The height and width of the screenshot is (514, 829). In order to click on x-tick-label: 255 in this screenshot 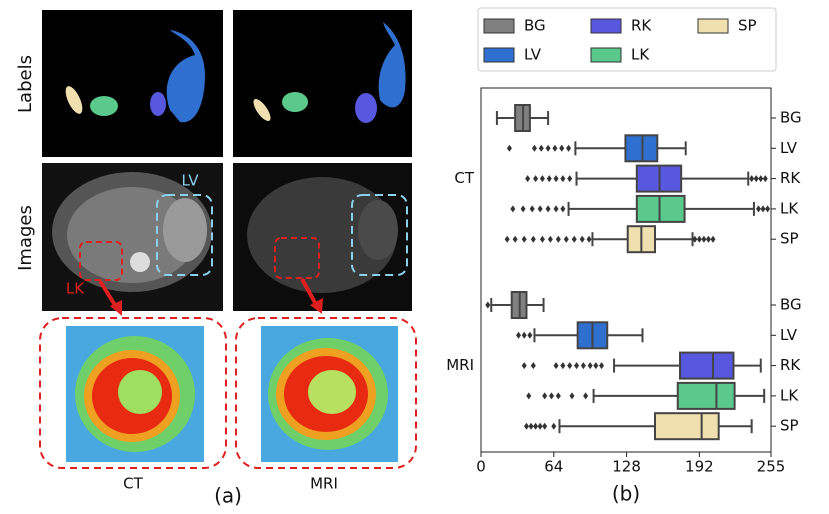, I will do `click(771, 467)`.